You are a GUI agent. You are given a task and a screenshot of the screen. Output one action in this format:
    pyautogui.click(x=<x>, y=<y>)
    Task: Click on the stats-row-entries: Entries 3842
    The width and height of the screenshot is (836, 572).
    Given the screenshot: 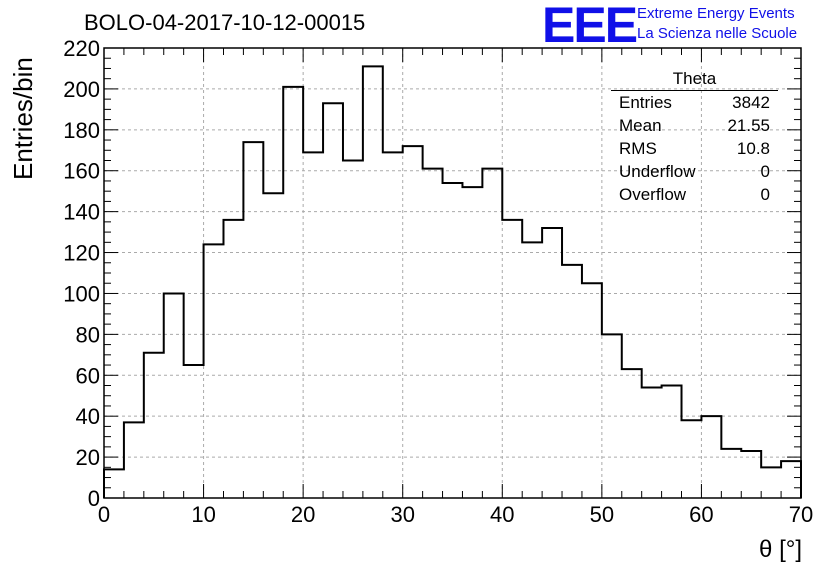 What is the action you would take?
    pyautogui.click(x=694, y=102)
    